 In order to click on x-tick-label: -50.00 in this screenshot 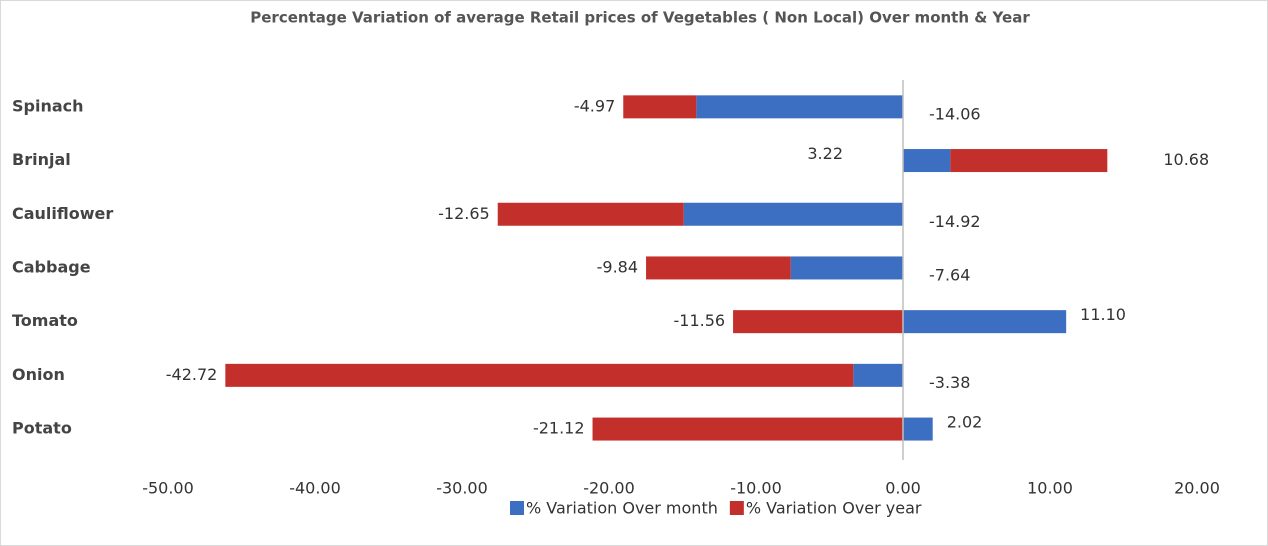, I will do `click(168, 488)`.